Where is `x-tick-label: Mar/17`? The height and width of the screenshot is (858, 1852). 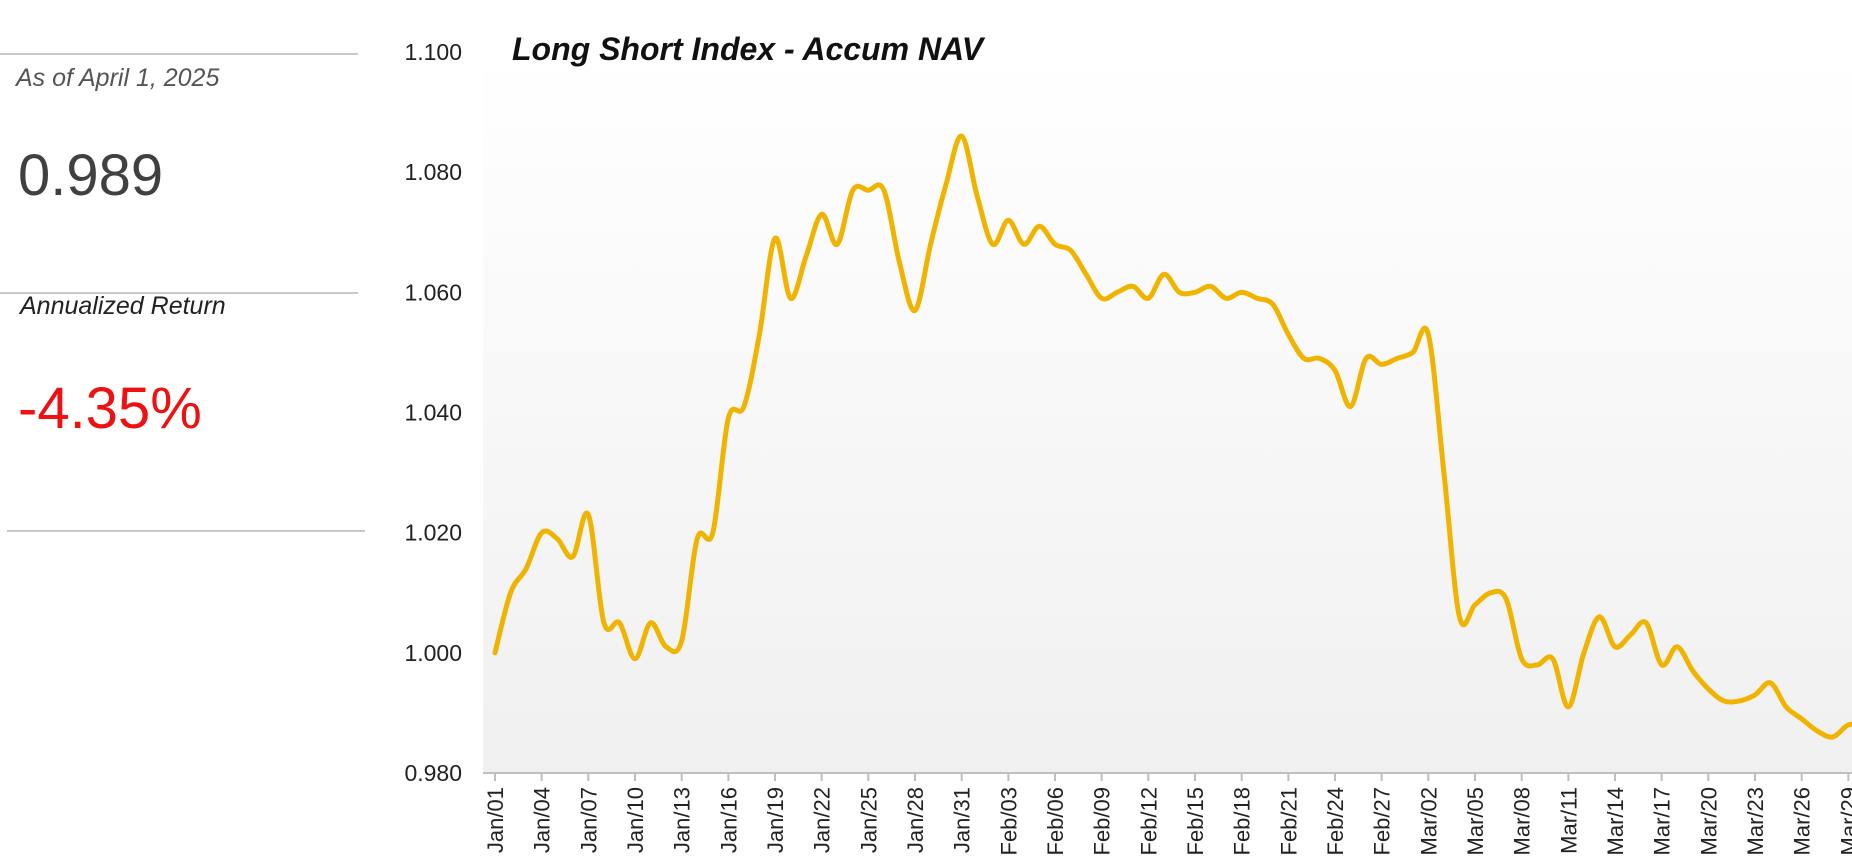 x-tick-label: Mar/17 is located at coordinates (1662, 821).